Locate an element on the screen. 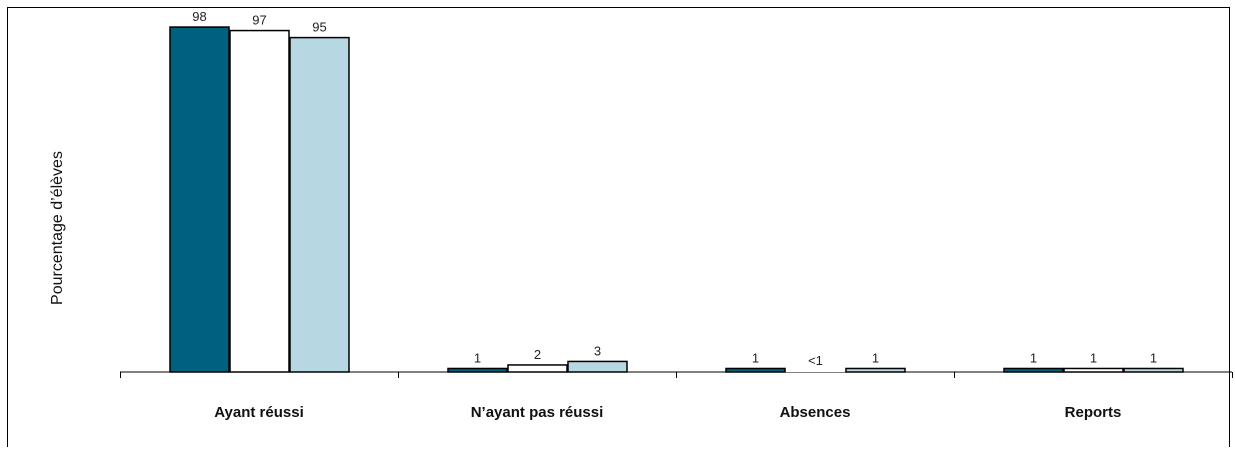 The height and width of the screenshot is (449, 1235). y-axis-label: Pourcentage d’élèves is located at coordinates (57, 228).